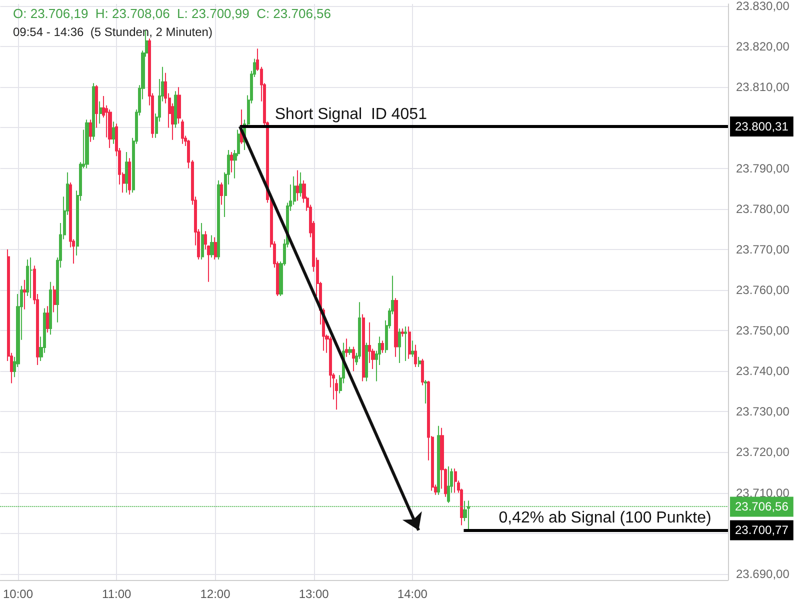 The height and width of the screenshot is (600, 800). I want to click on y-tick-label: 23.810,00, so click(763, 87).